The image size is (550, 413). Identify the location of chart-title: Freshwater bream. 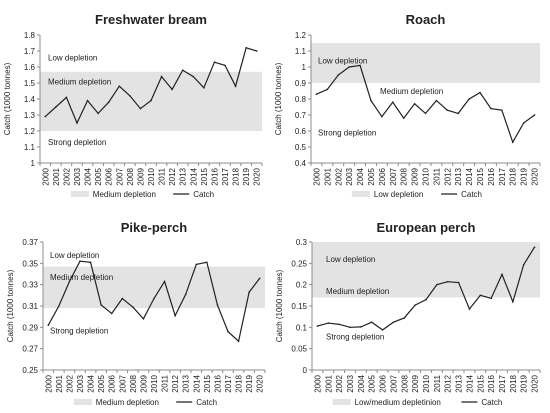
(151, 19).